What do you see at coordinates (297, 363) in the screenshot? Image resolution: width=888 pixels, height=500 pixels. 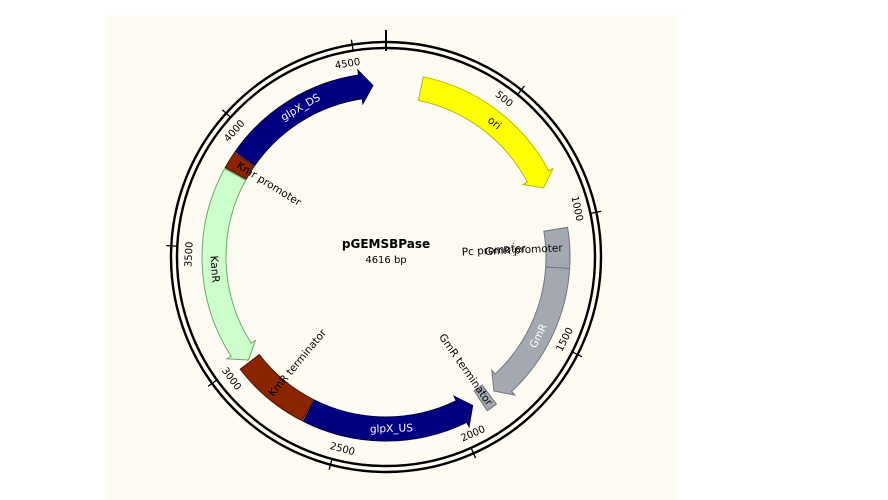 I see `label-kmr-terminator: KmR terminator` at bounding box center [297, 363].